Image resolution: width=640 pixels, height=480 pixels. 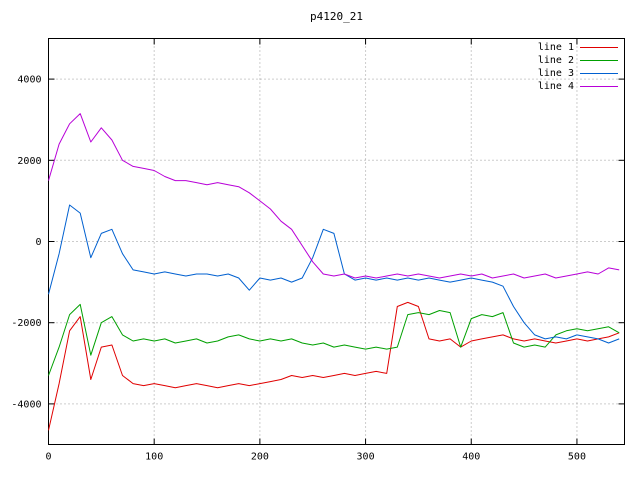 What do you see at coordinates (366, 457) in the screenshot?
I see `x-tick-label: 300` at bounding box center [366, 457].